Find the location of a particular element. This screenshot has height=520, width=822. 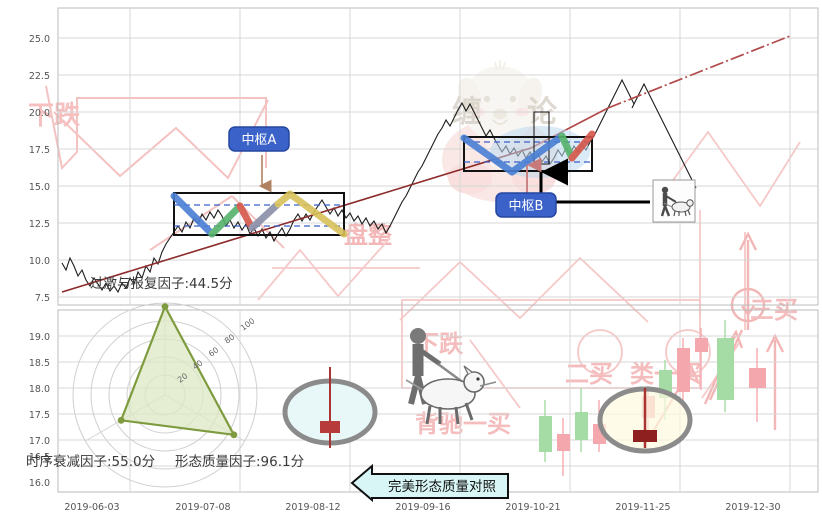

xtick: 2019-07-08 is located at coordinates (202, 507).